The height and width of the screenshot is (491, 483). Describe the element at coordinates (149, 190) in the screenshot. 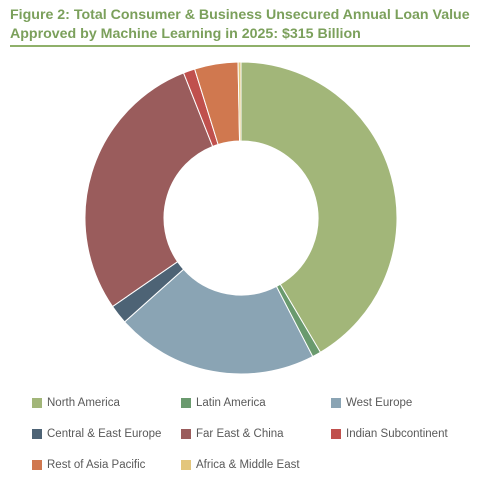

I see `donut-slice-far-east-china` at that location.